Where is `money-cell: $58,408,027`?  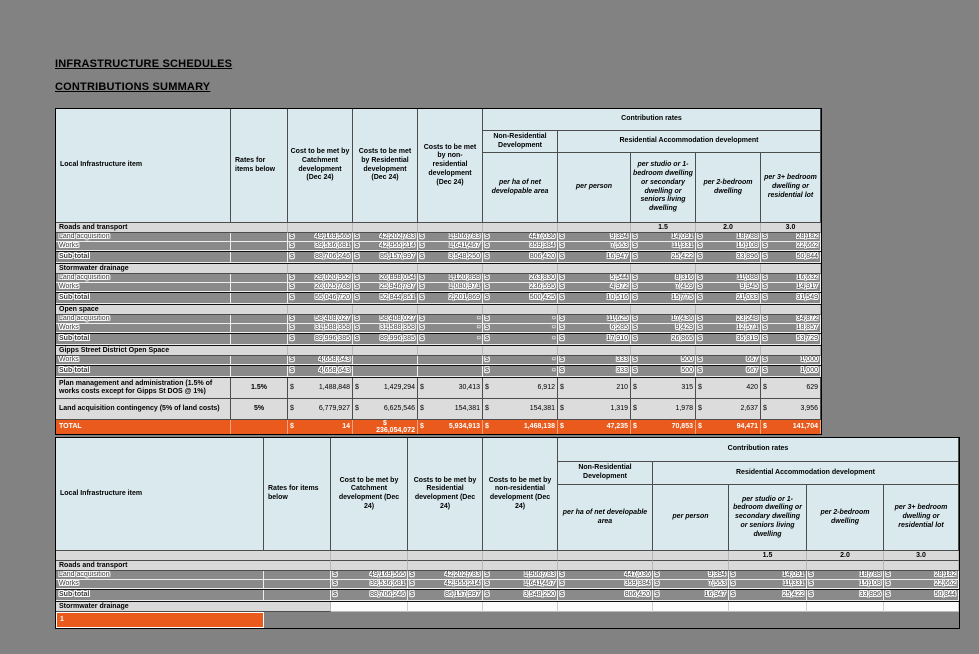 money-cell: $58,408,027 is located at coordinates (385, 319).